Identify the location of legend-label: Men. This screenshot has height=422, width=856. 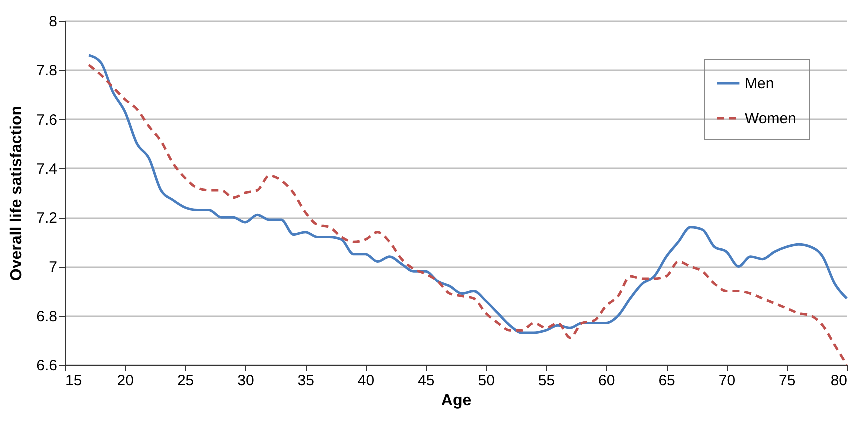
(759, 84).